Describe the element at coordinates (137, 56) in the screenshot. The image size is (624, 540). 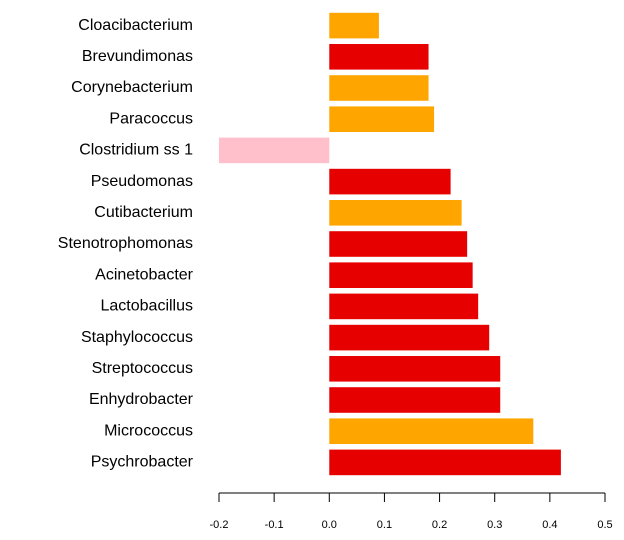
I see `y-tick-label: Brevundimonas` at that location.